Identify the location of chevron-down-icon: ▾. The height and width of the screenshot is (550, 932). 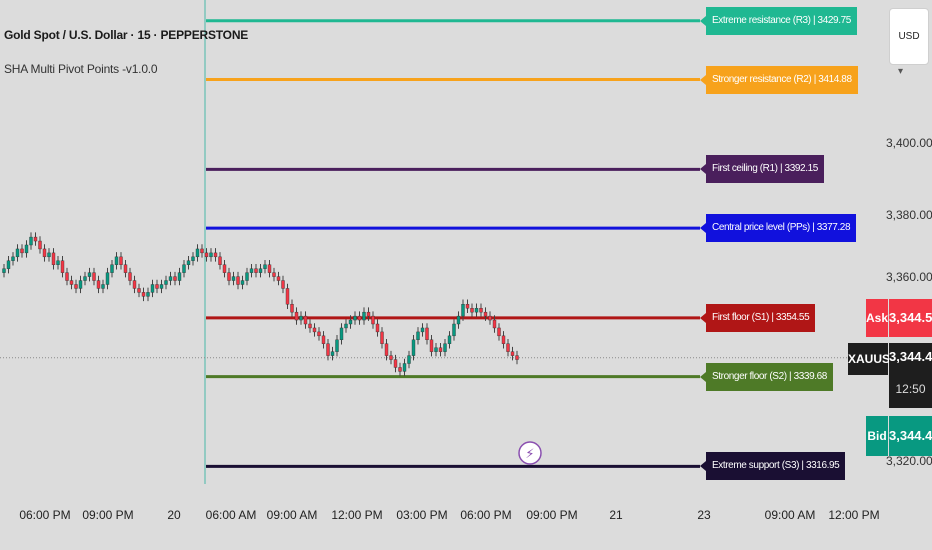
(901, 71).